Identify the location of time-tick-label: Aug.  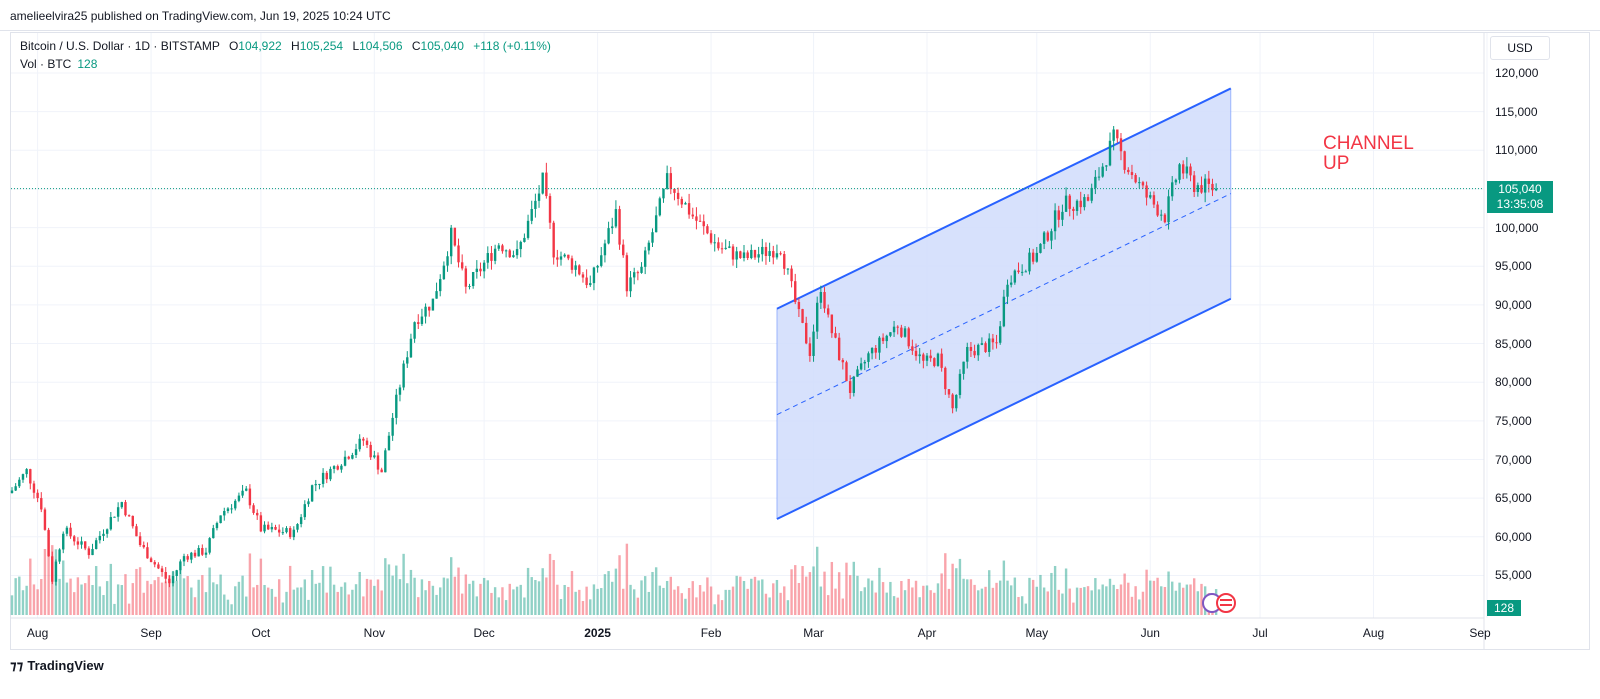
(1373, 633).